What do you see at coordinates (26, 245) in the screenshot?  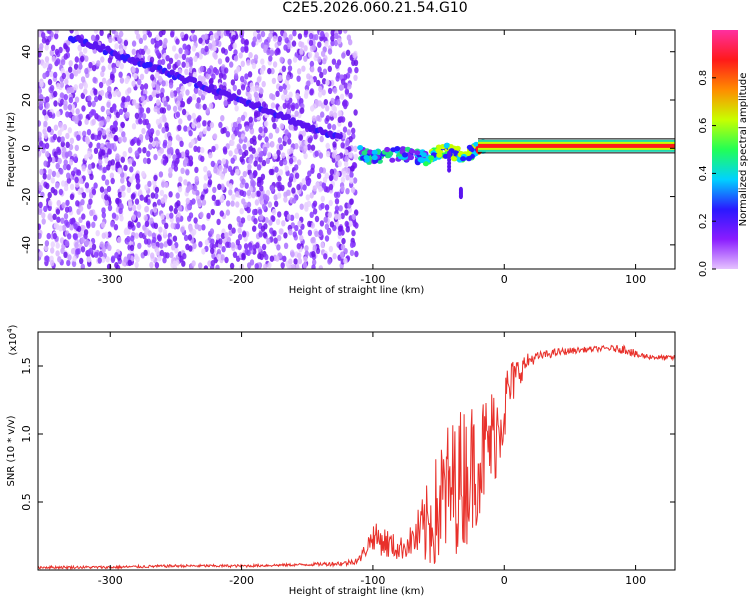 I see `y-tick-label: -40` at bounding box center [26, 245].